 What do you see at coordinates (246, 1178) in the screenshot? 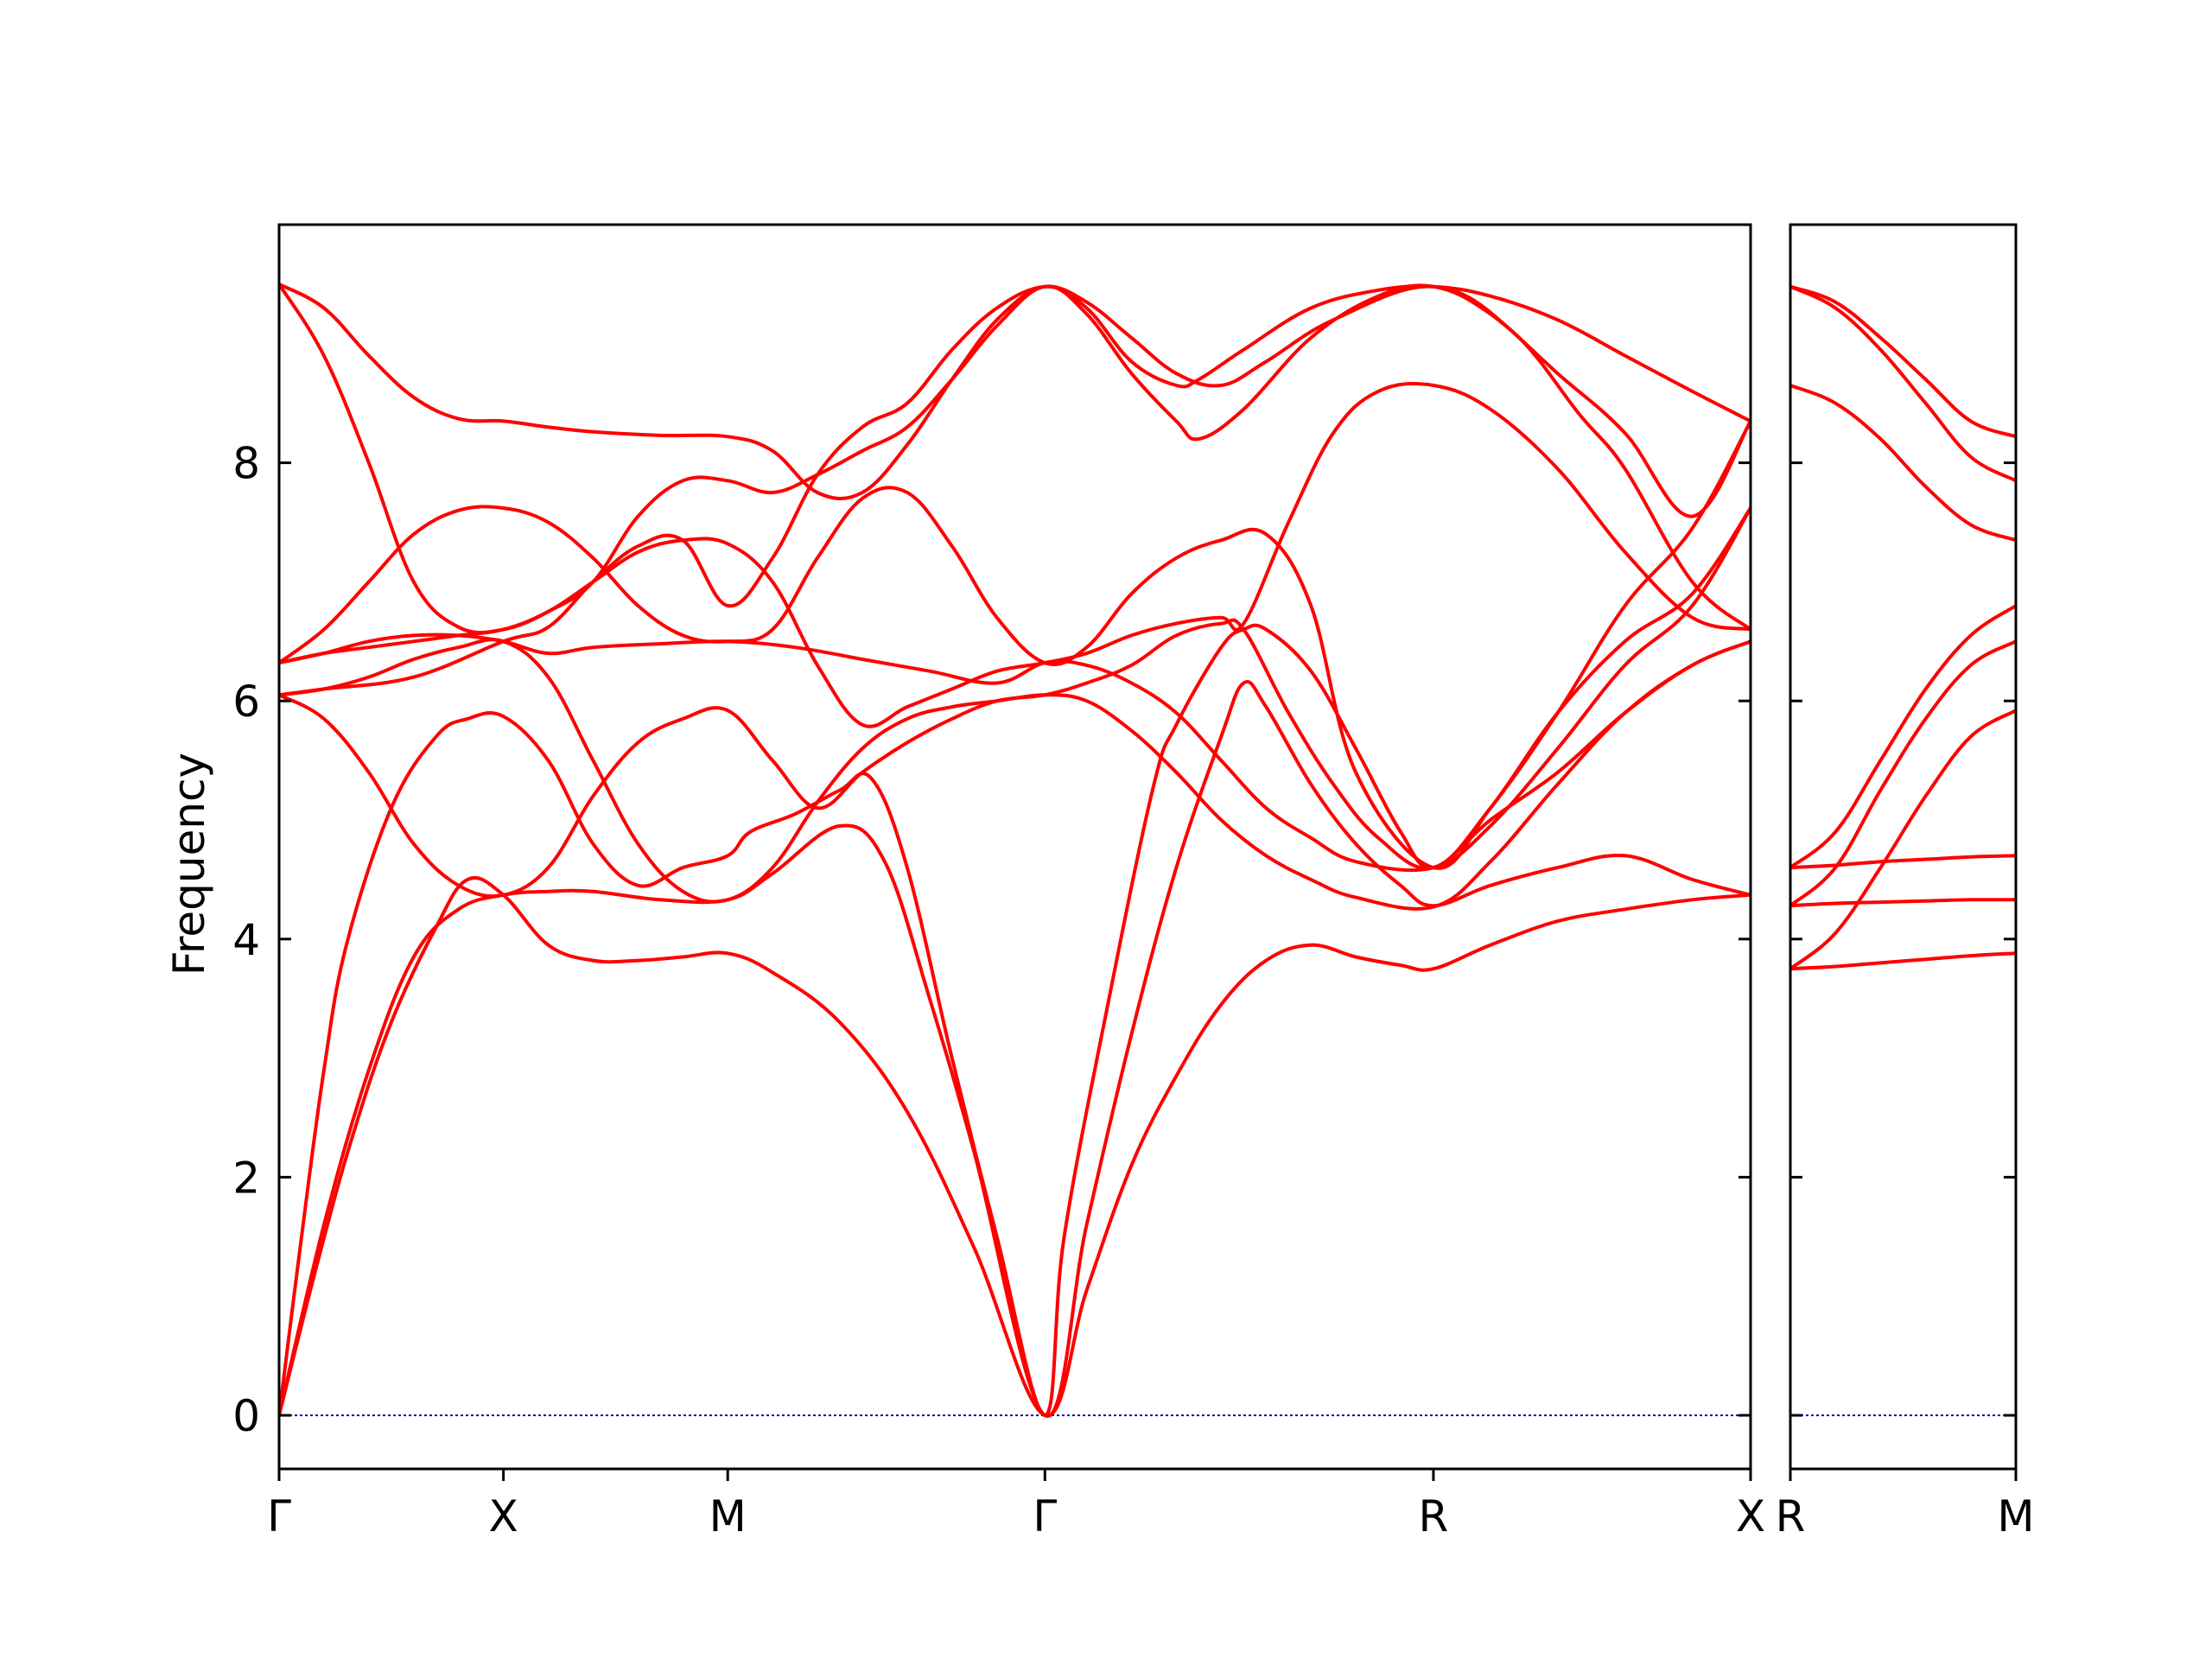
I see `y-tick-label: 2` at bounding box center [246, 1178].